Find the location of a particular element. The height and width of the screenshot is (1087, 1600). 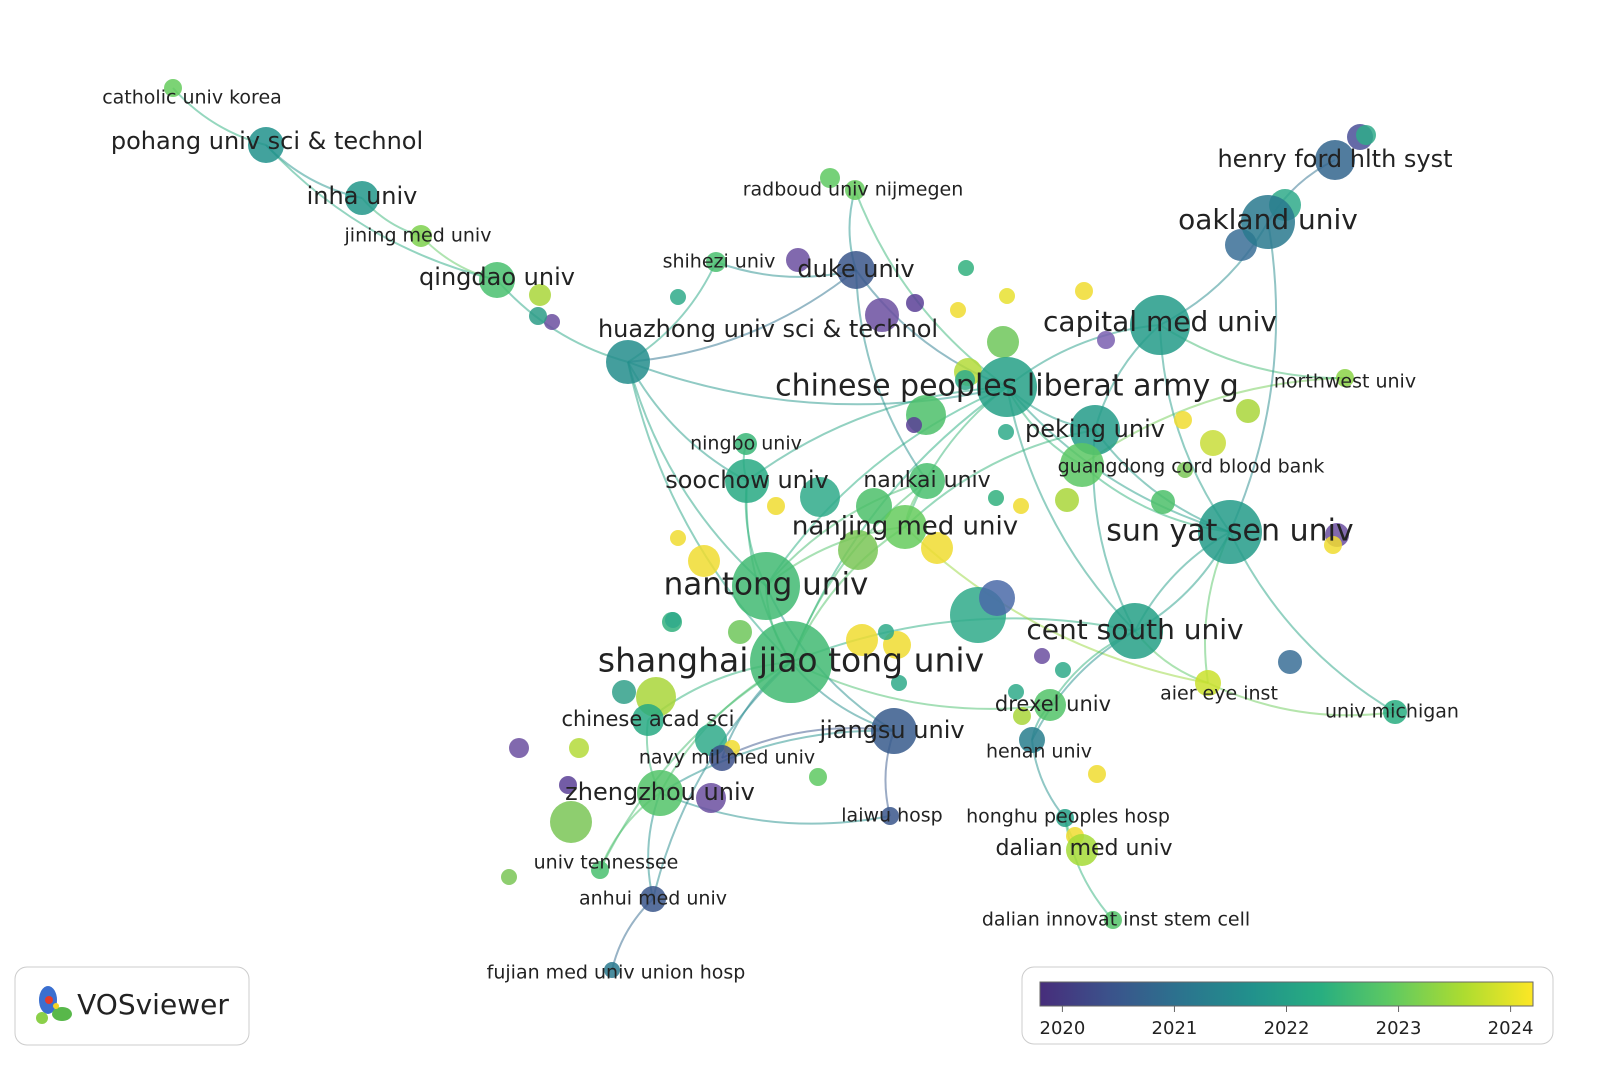

node-label: drexel univ is located at coordinates (1053, 704).